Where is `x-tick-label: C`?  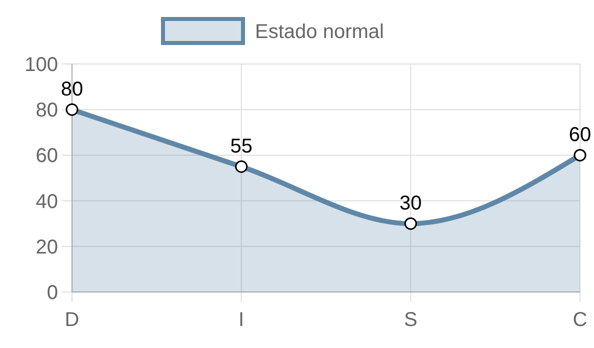 x-tick-label: C is located at coordinates (580, 320).